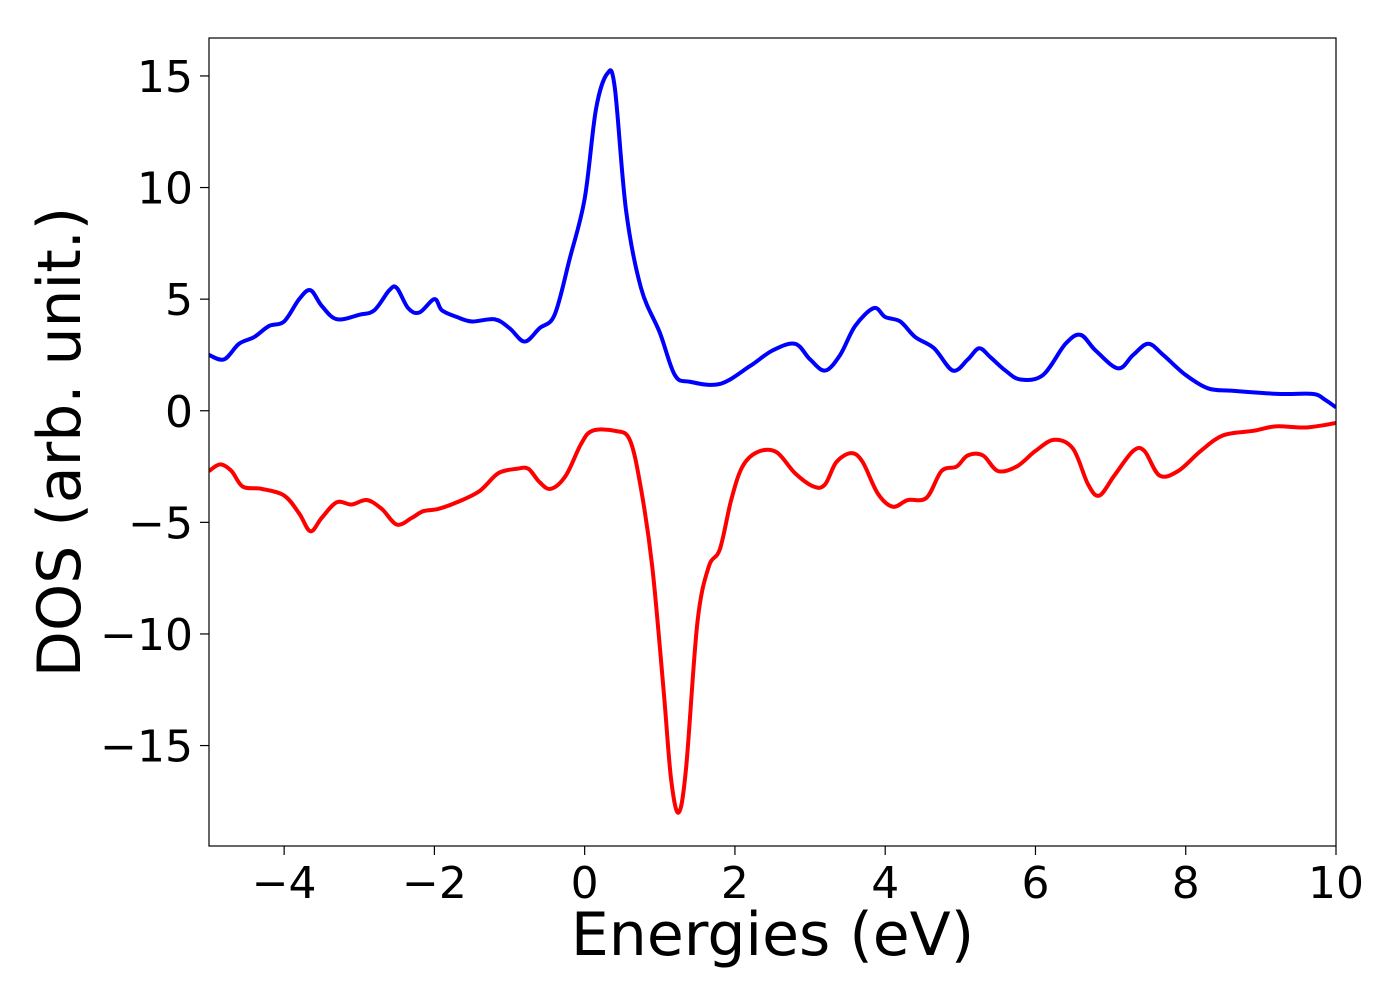  Describe the element at coordinates (179, 300) in the screenshot. I see `y-tick-label: 5` at that location.